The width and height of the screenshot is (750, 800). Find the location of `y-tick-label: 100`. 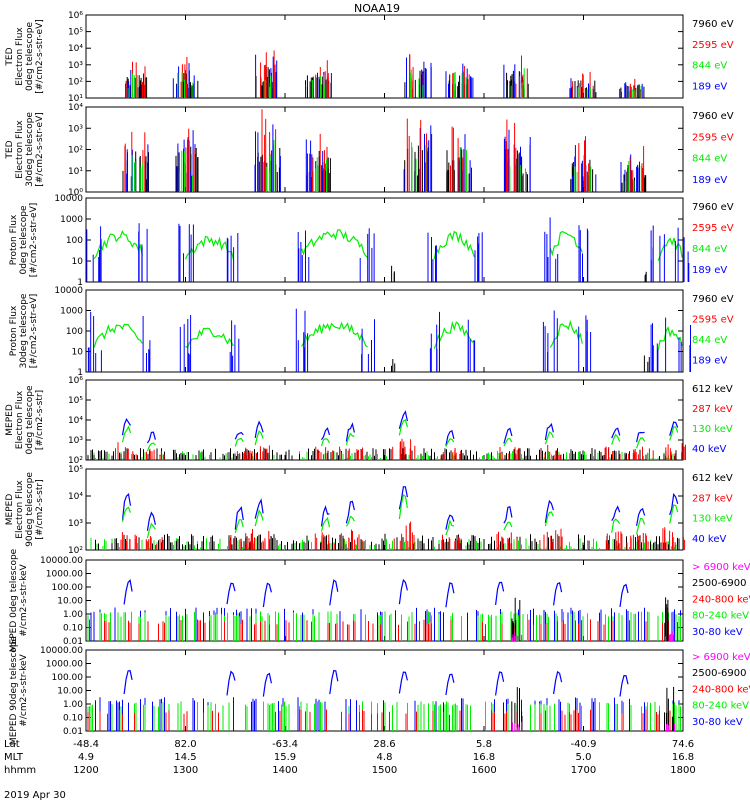

y-tick-label: 100 is located at coordinates (74, 332).